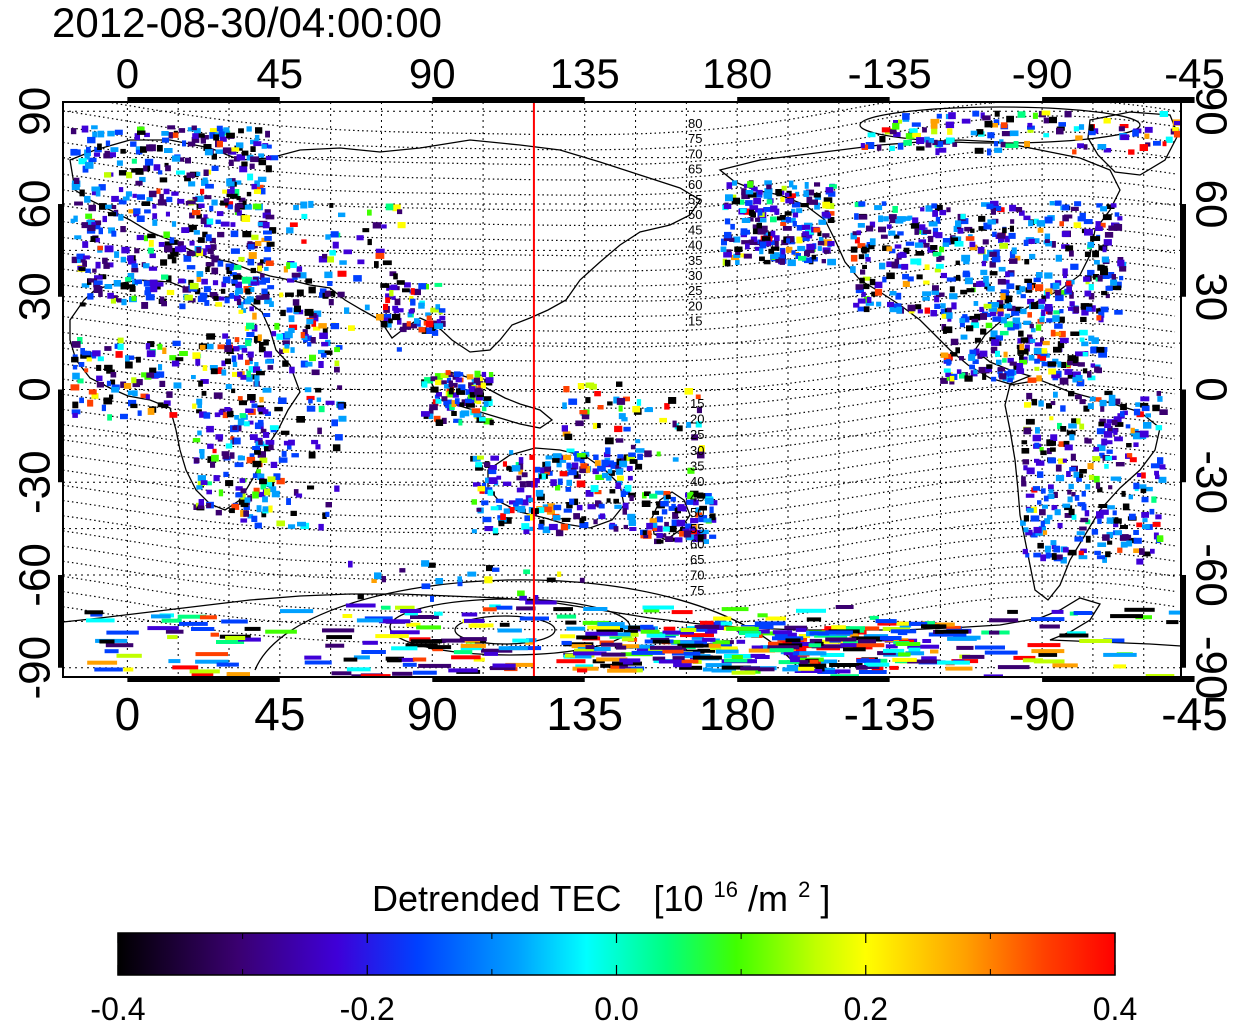 The image size is (1240, 1024). What do you see at coordinates (1210, 296) in the screenshot?
I see `right-lat-tick-label: 30` at bounding box center [1210, 296].